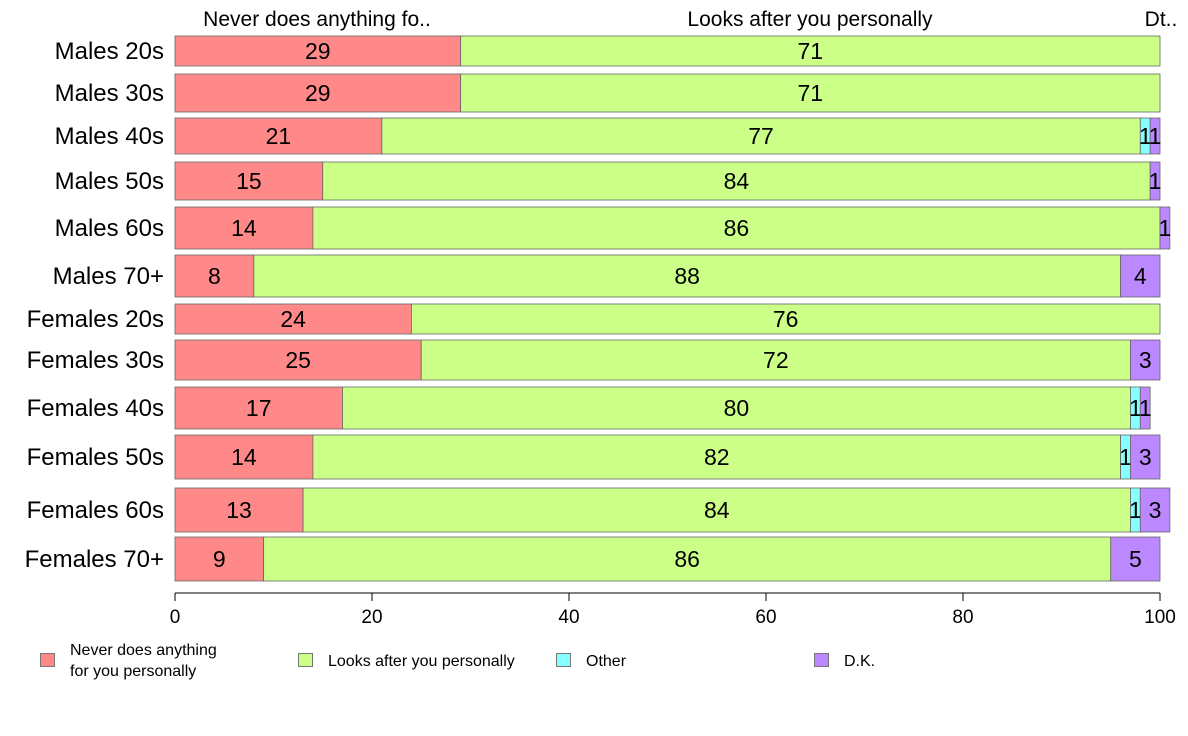 This screenshot has width=1188, height=736. I want to click on legend-label-other: Other, so click(606, 661).